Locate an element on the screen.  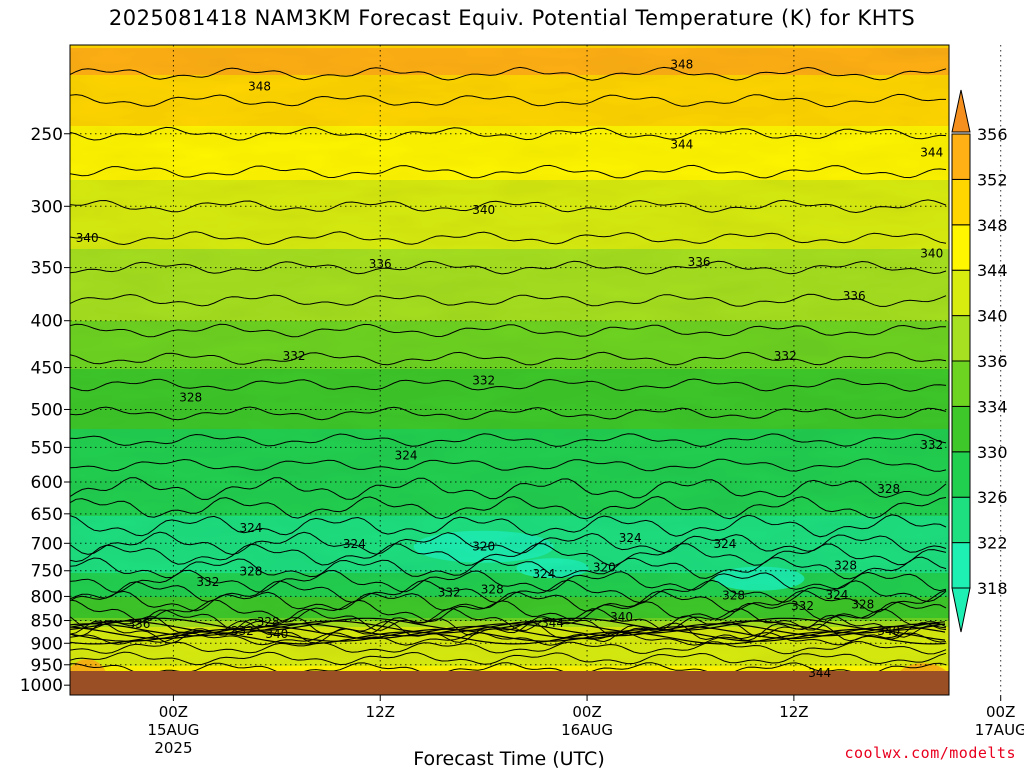
colorbar-label: 356 is located at coordinates (992, 134).